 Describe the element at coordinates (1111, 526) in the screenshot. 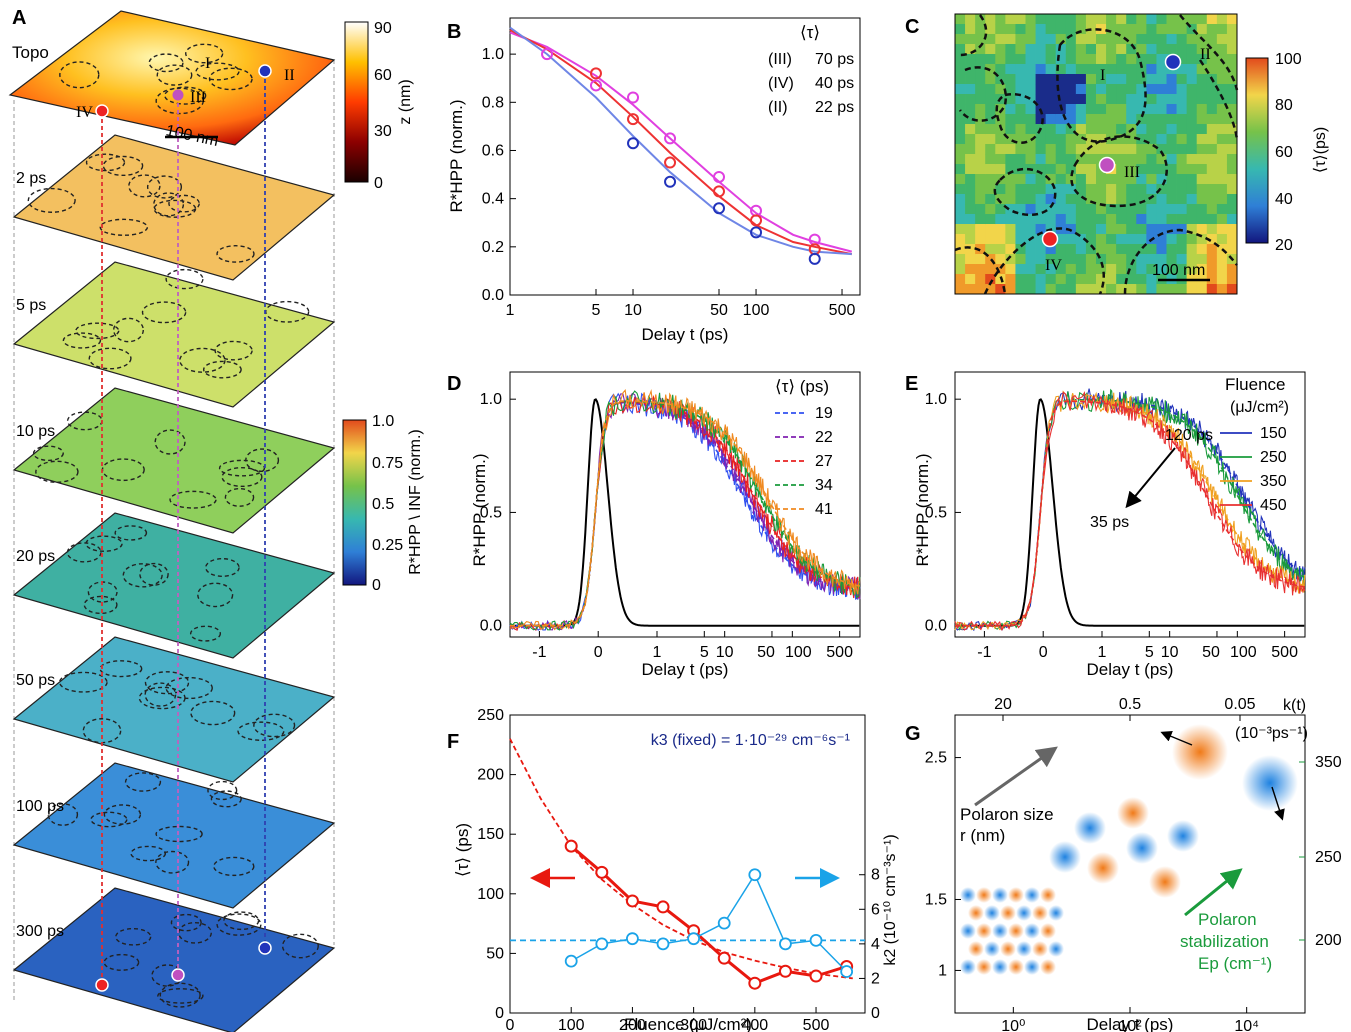

I see `axis-ticks-e: -1 0 1 5 10 50 100 500 0.0 0.5 1.0` at that location.